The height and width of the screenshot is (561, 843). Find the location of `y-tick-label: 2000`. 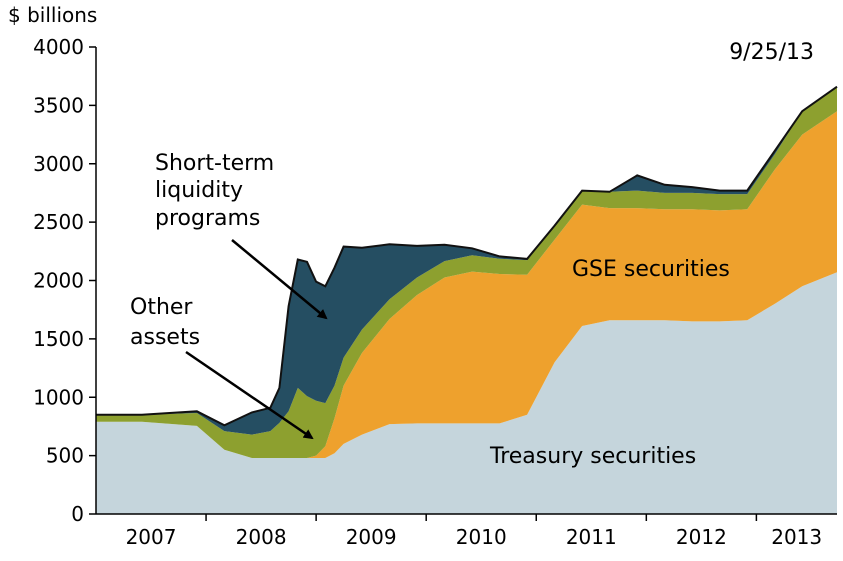

y-tick-label: 2000 is located at coordinates (58, 281).